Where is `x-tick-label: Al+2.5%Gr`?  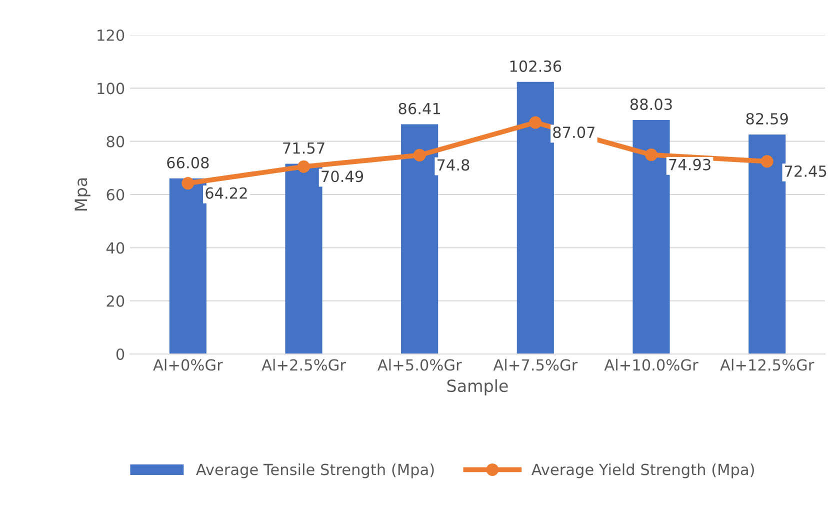 x-tick-label: Al+2.5%Gr is located at coordinates (304, 364).